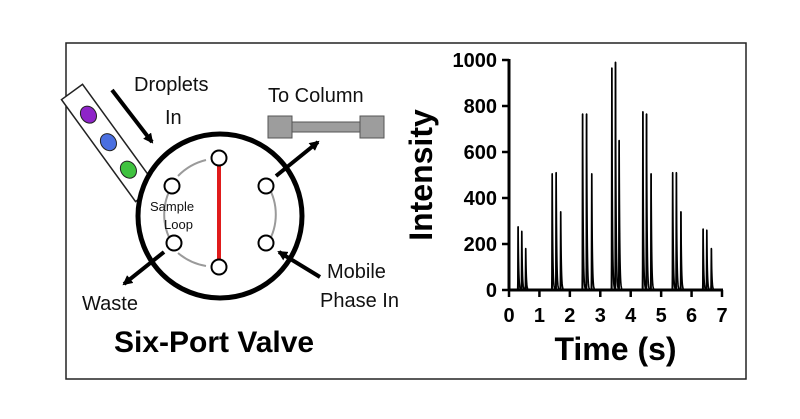 The width and height of the screenshot is (800, 419). Describe the element at coordinates (661, 316) in the screenshot. I see `x-tick-label: 5` at that location.